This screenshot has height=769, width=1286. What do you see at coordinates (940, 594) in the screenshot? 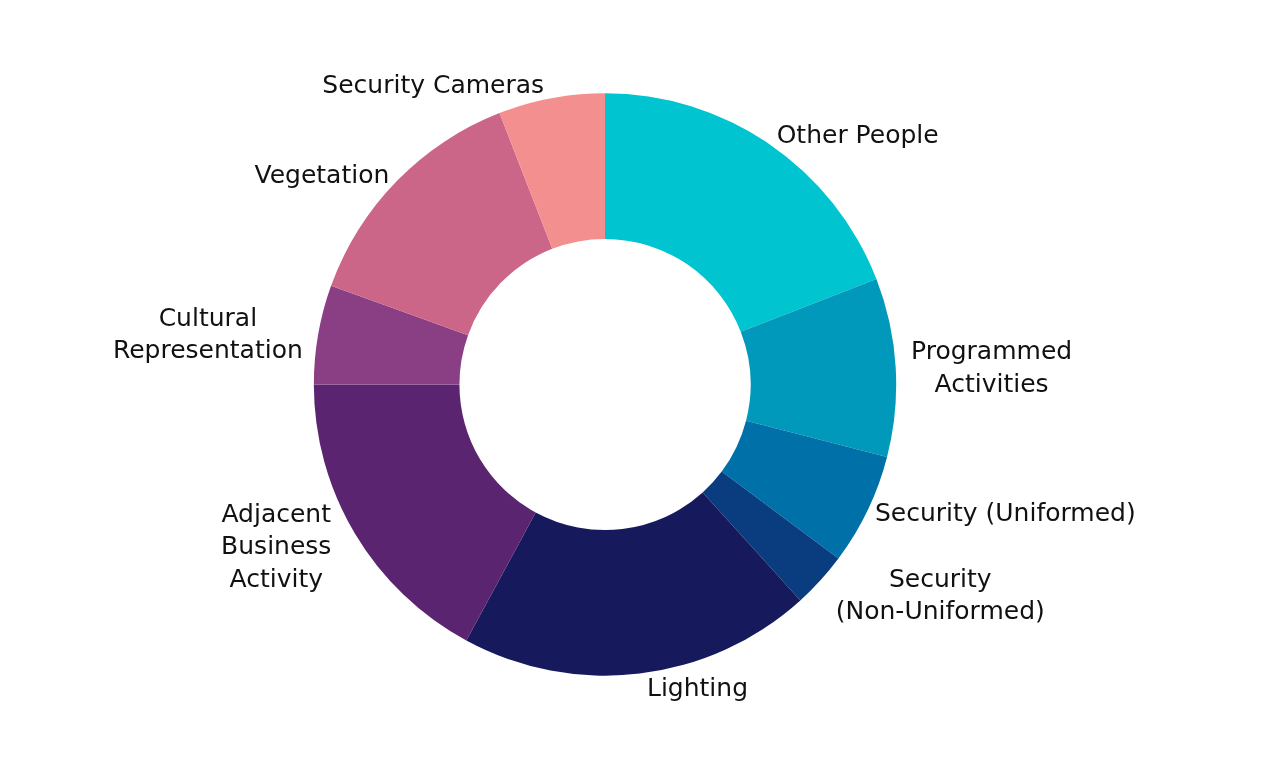
I see `slice-label: Security (Non-Uniformed)` at bounding box center [940, 594].